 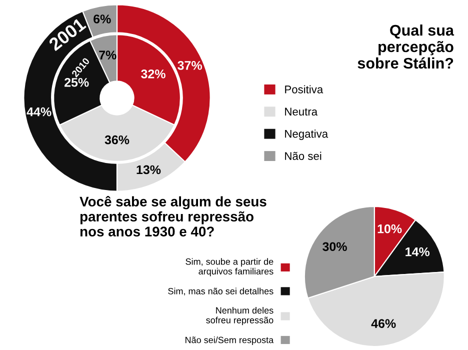 I want to click on legend-label: Sim, mas não sei detalhes, so click(x=221, y=292).